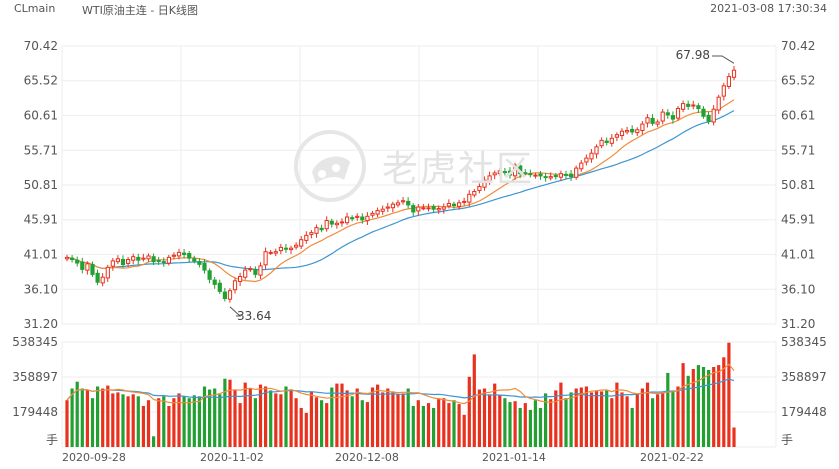 The width and height of the screenshot is (839, 469). I want to click on y-tick-label-left: 36.10, so click(41, 289).